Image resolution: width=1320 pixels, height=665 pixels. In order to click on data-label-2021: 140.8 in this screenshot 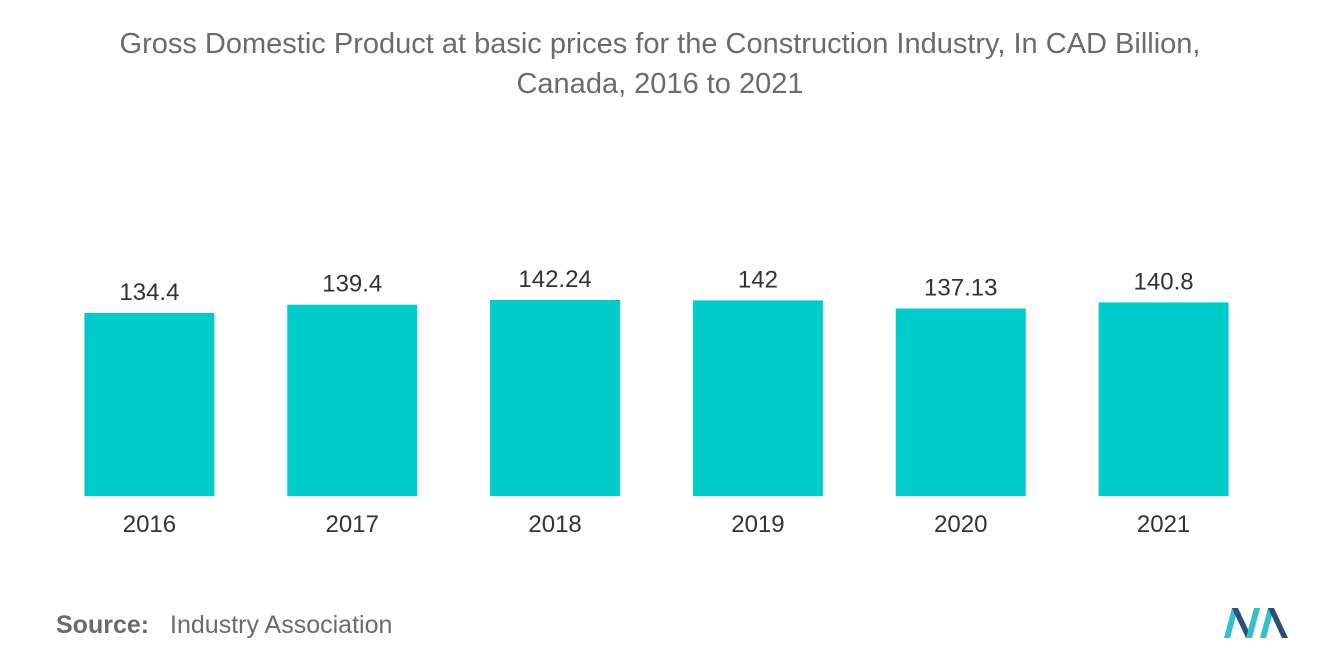, I will do `click(1164, 281)`.